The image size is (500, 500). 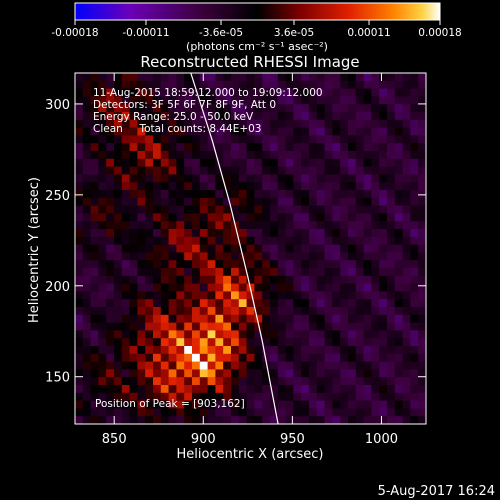 What do you see at coordinates (249, 62) in the screenshot?
I see `chart-title: Reconstructed RHESSI Image` at bounding box center [249, 62].